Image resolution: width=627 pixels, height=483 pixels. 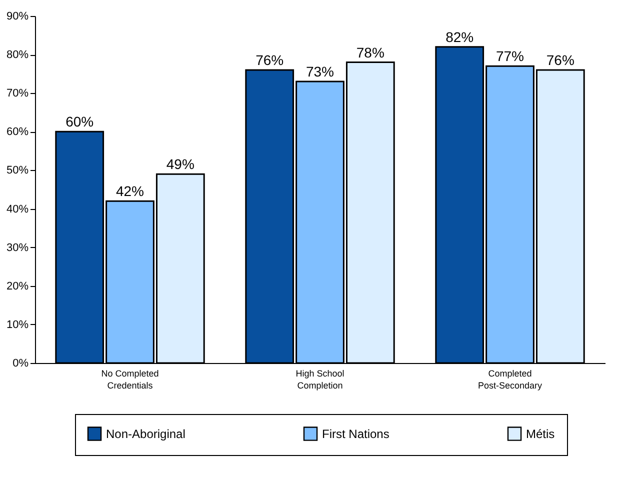 What do you see at coordinates (80, 122) in the screenshot?
I see `text: 60%` at bounding box center [80, 122].